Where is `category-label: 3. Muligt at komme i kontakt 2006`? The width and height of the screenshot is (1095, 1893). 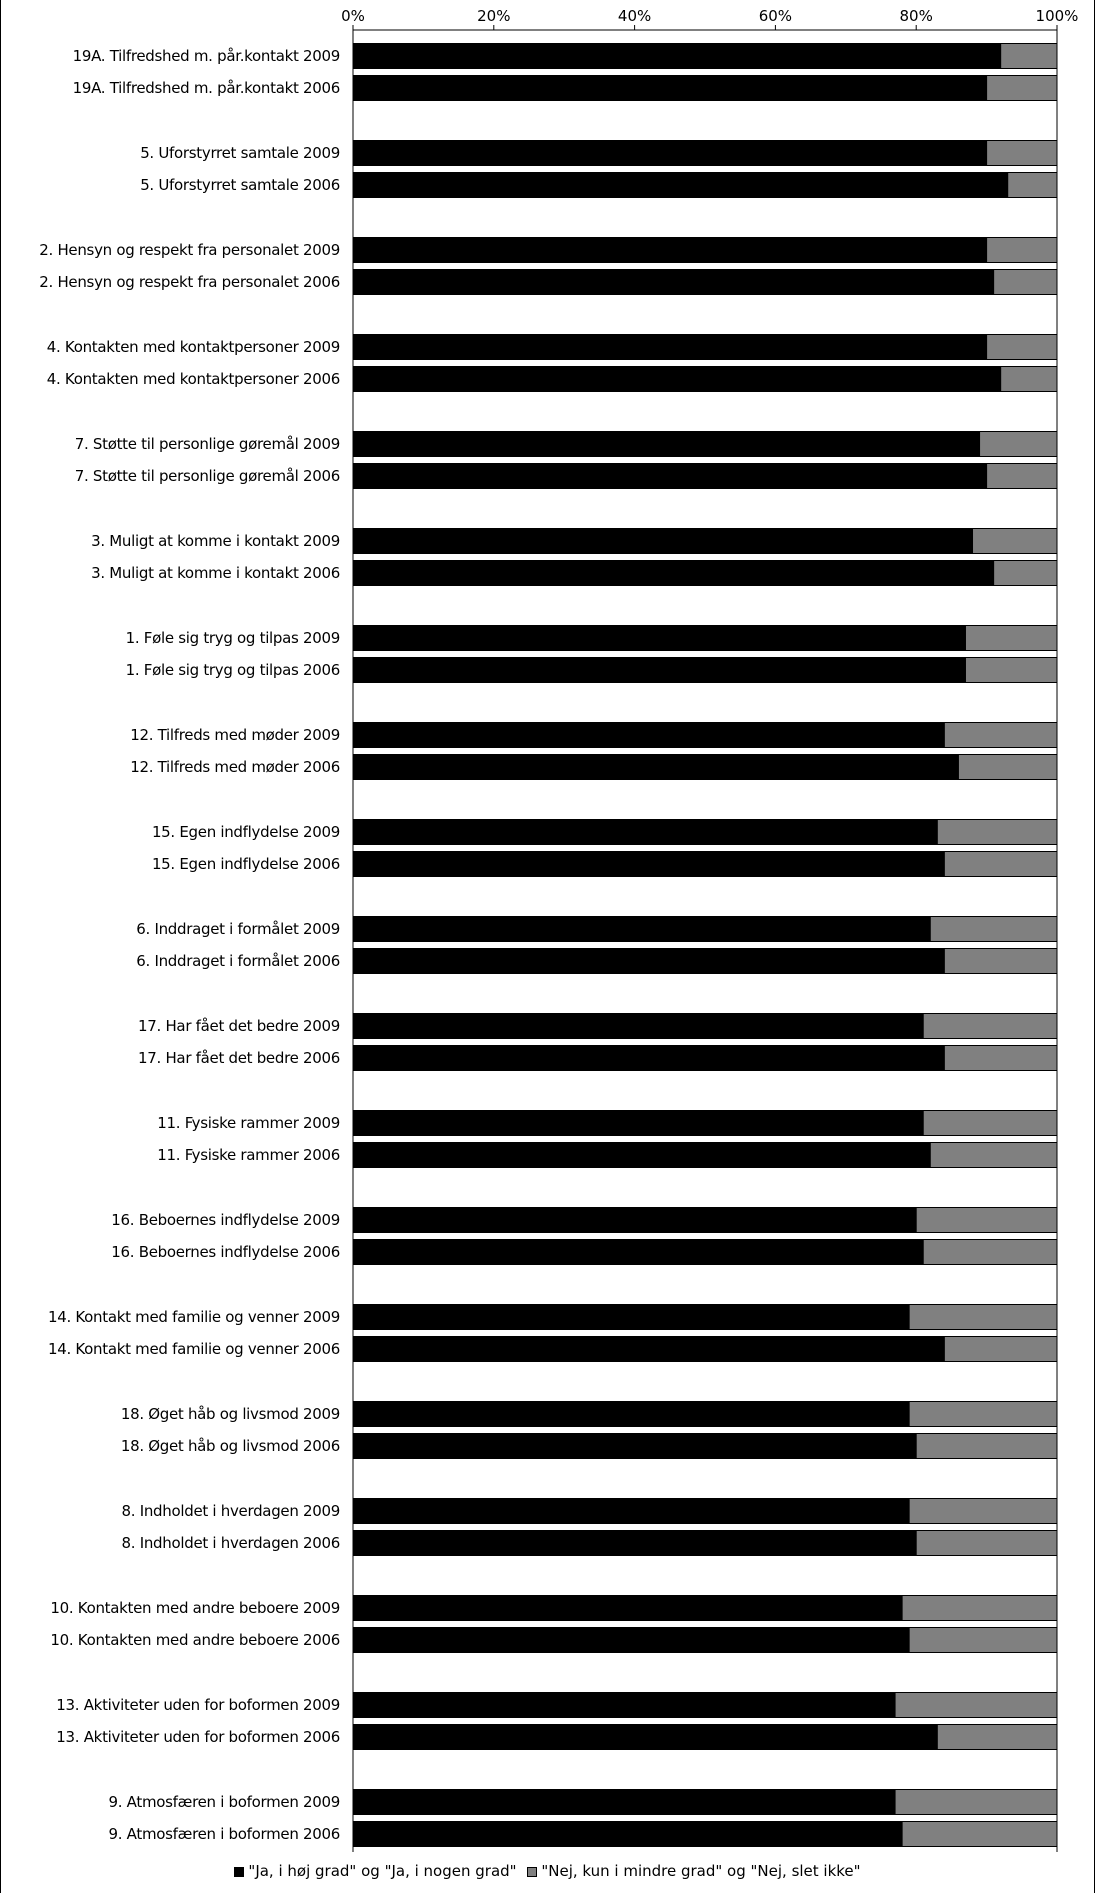
category-label: 3. Muligt at komme i kontakt 2006 is located at coordinates (215, 573).